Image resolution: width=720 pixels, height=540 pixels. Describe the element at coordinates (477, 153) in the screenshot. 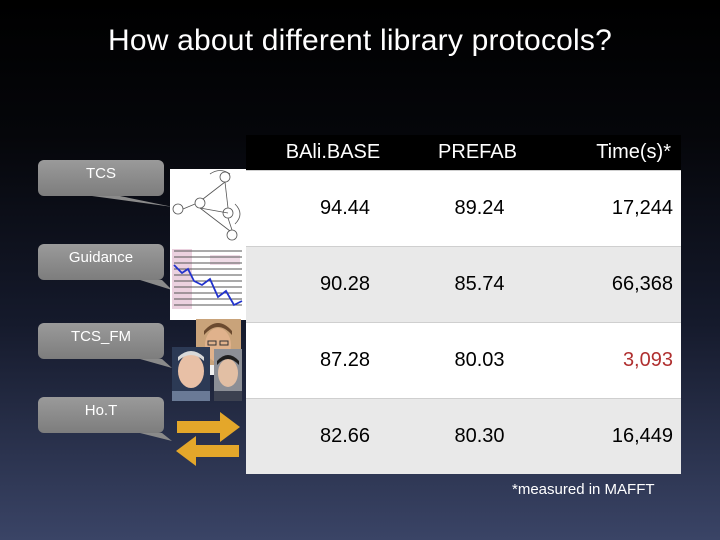

I see `header-prefab: PREFAB` at that location.